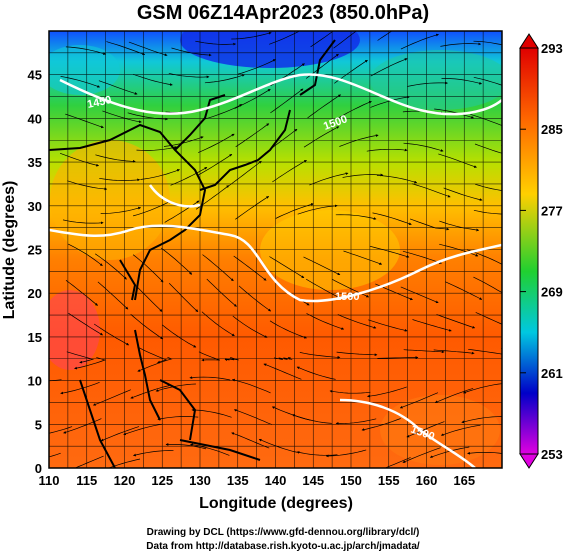  I want to click on y-tick-label: 30, so click(35, 206).